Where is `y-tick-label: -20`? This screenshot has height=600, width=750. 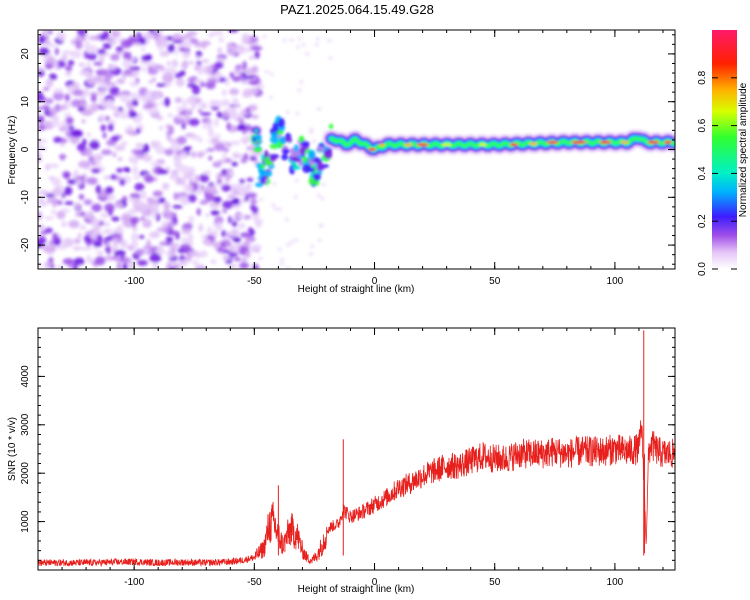 y-tick-label: -20 is located at coordinates (25, 244).